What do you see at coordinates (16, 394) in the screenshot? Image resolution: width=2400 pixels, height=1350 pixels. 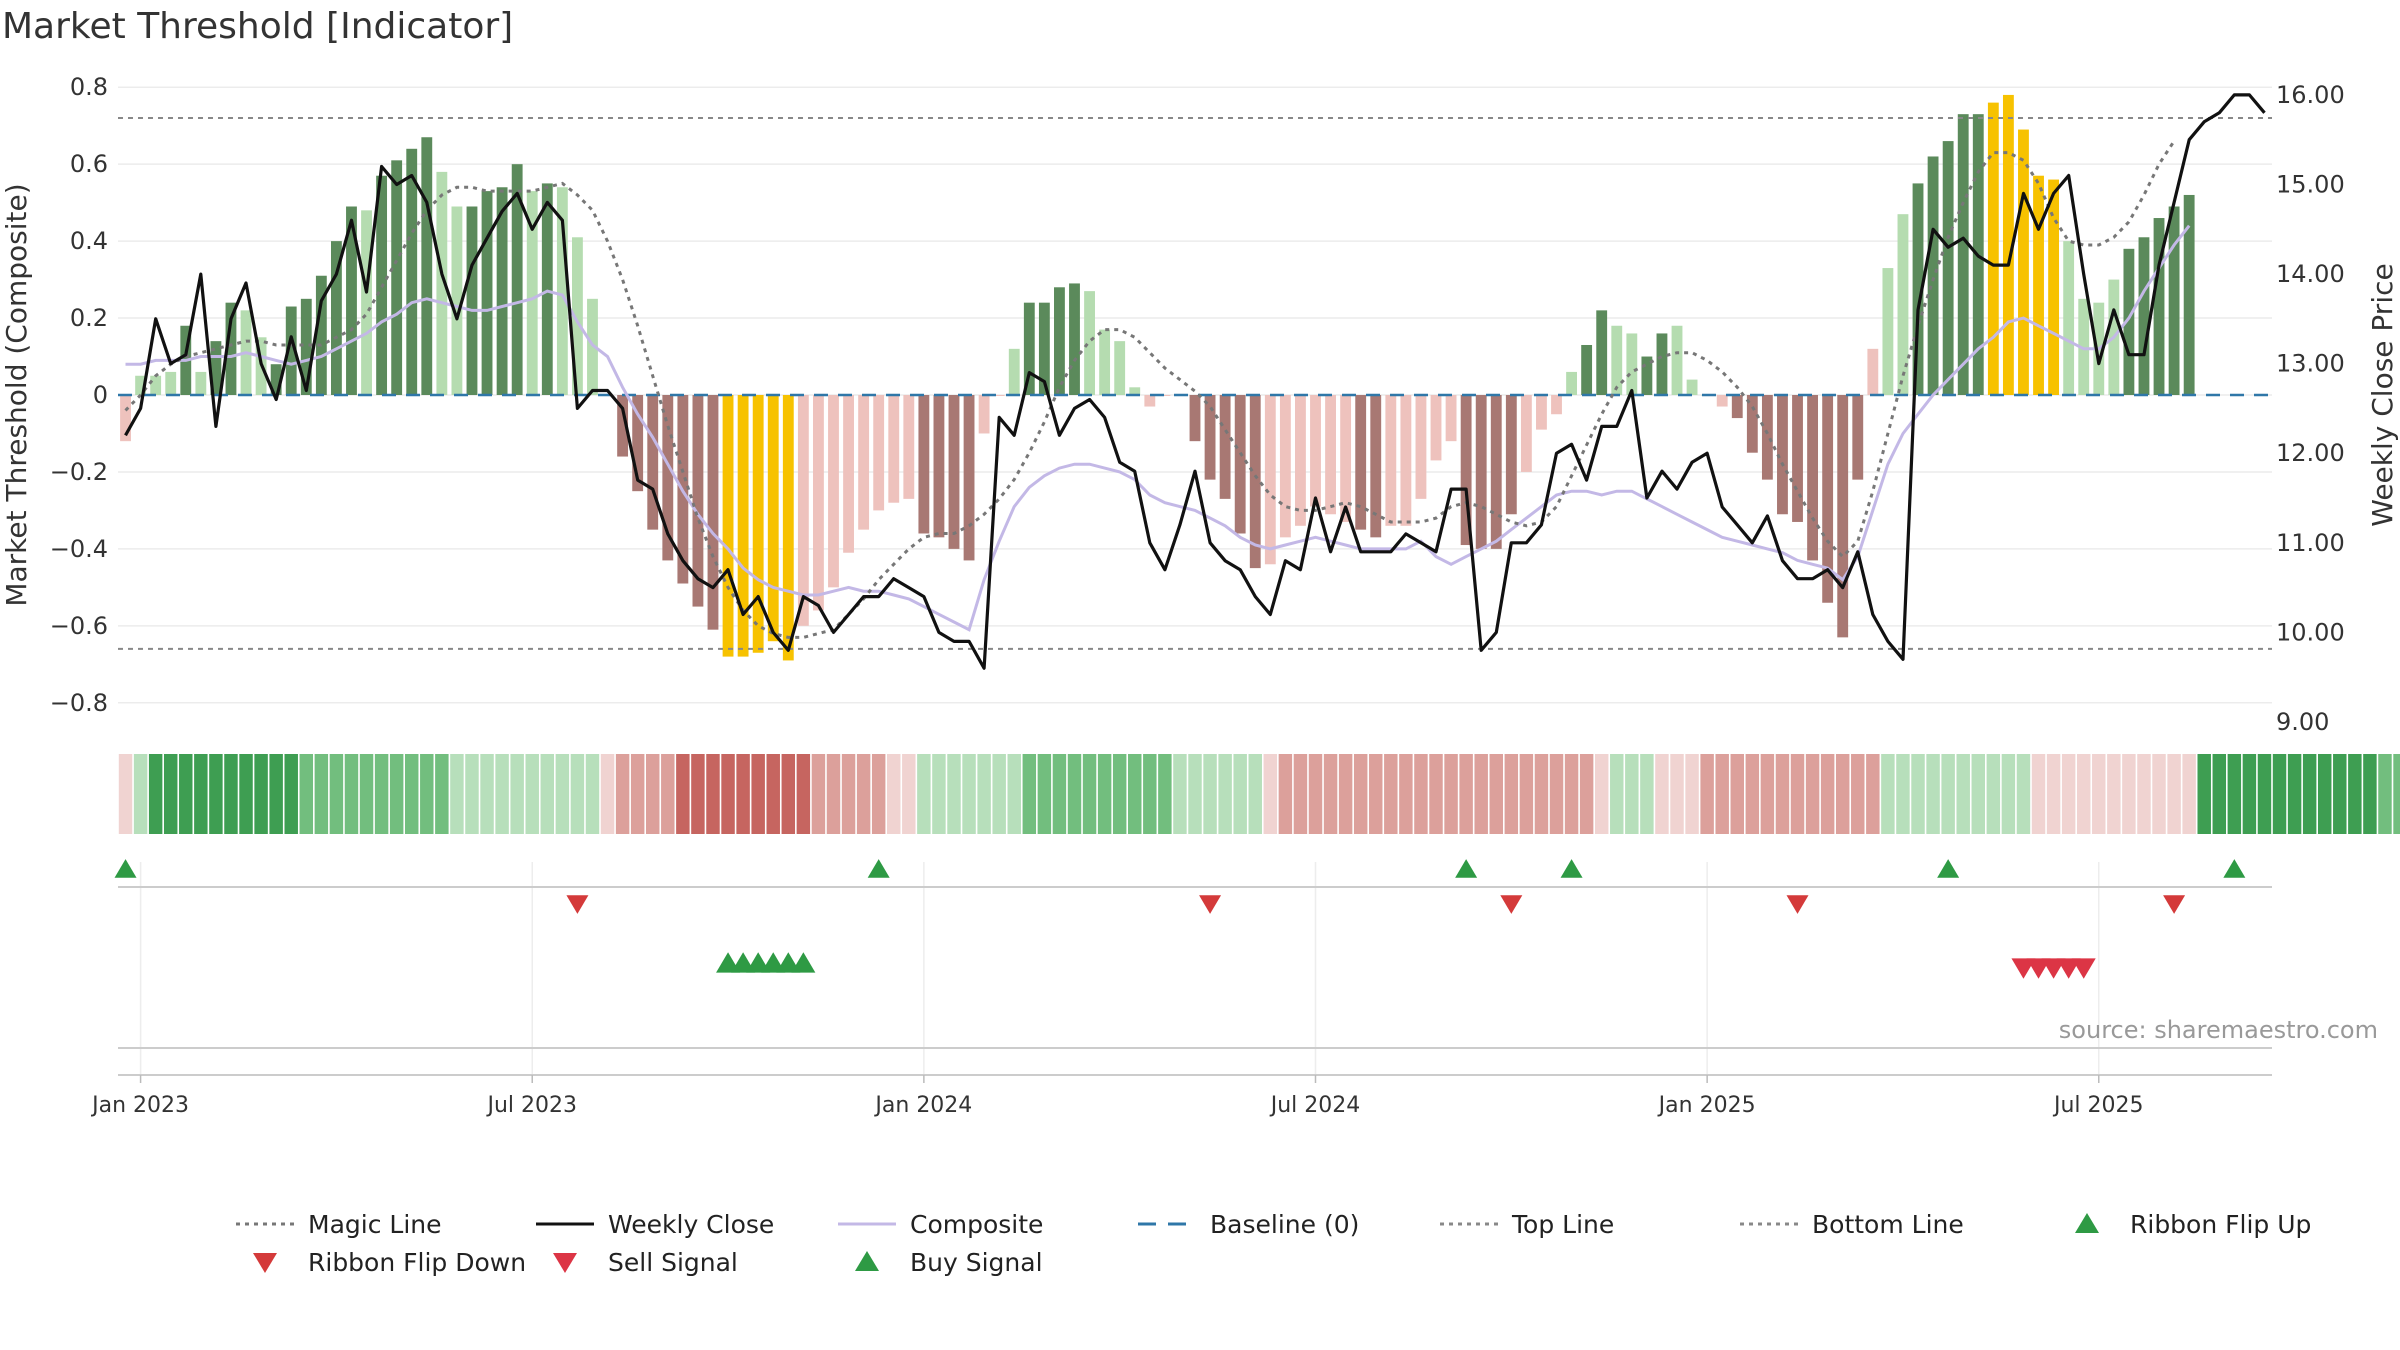 I see `y-axis-label: Market Threshold (Composite)` at bounding box center [16, 394].